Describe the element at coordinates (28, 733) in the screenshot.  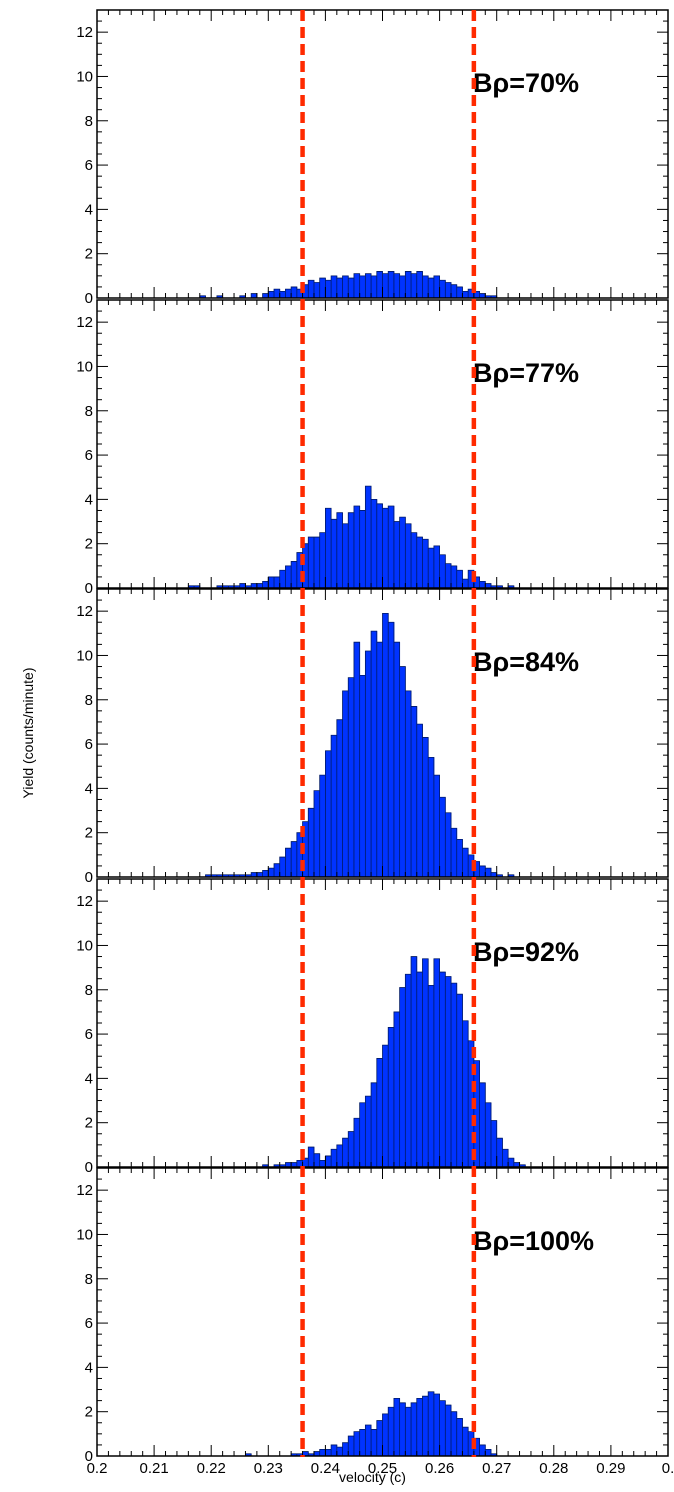
I see `y-axis-title: Yield (counts/minute)` at that location.